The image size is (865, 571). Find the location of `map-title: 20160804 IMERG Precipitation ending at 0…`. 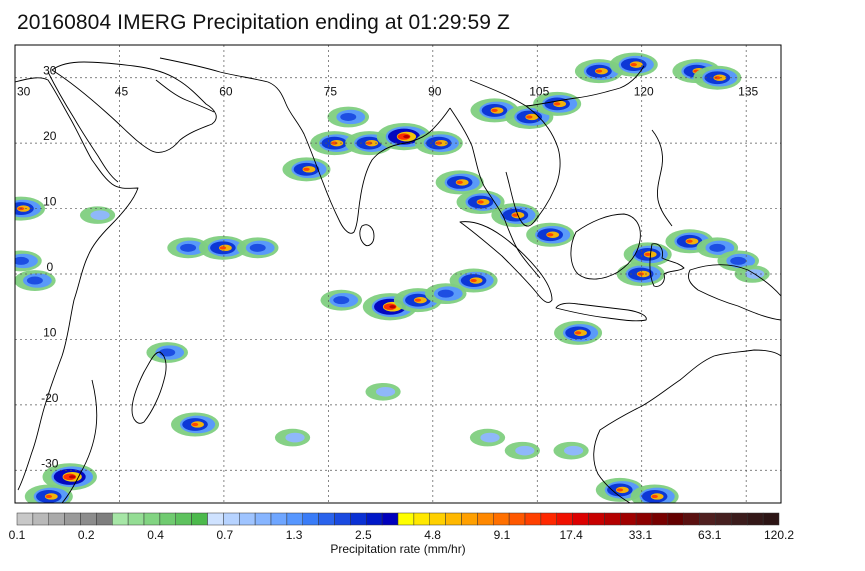

map-title: 20160804 IMERG Precipitation ending at 0… is located at coordinates (263, 22).